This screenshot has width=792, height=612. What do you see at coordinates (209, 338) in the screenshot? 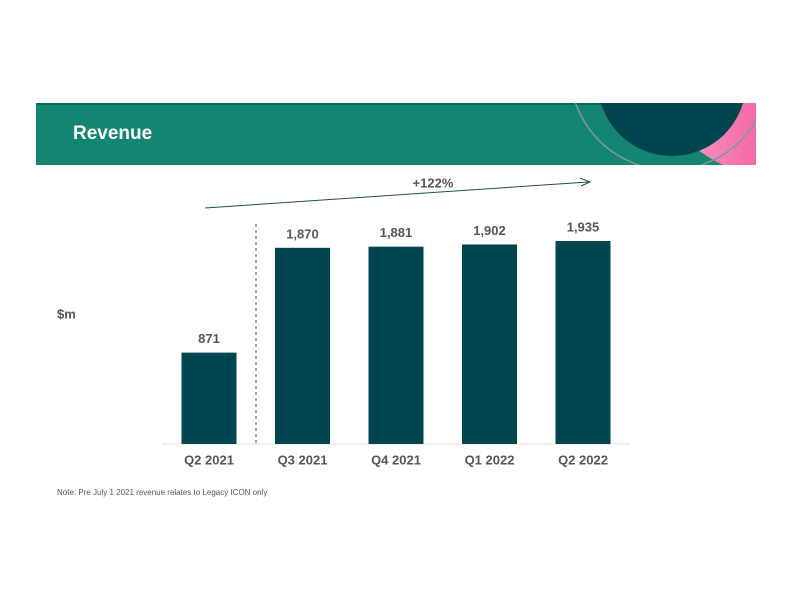
I see `value-label: 871` at bounding box center [209, 338].